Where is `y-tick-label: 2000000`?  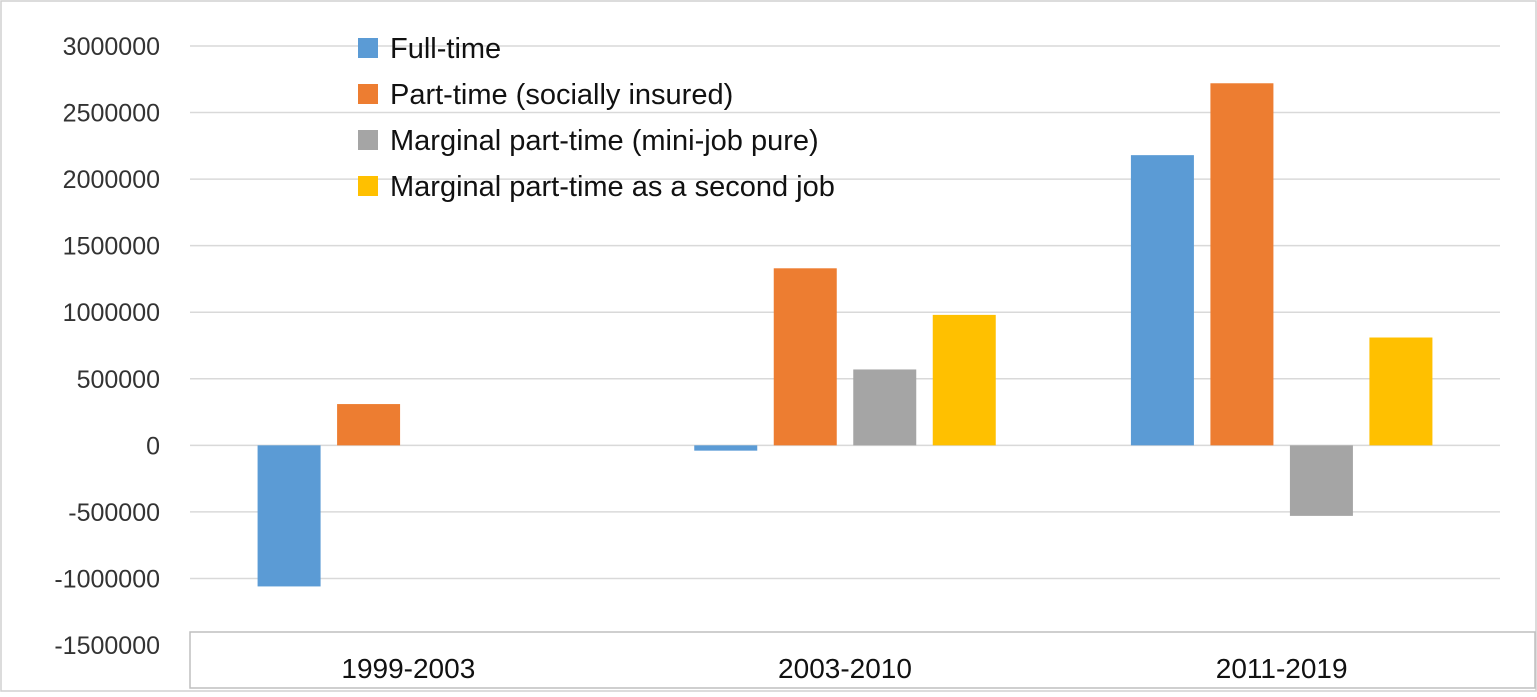
y-tick-label: 2000000 is located at coordinates (111, 180).